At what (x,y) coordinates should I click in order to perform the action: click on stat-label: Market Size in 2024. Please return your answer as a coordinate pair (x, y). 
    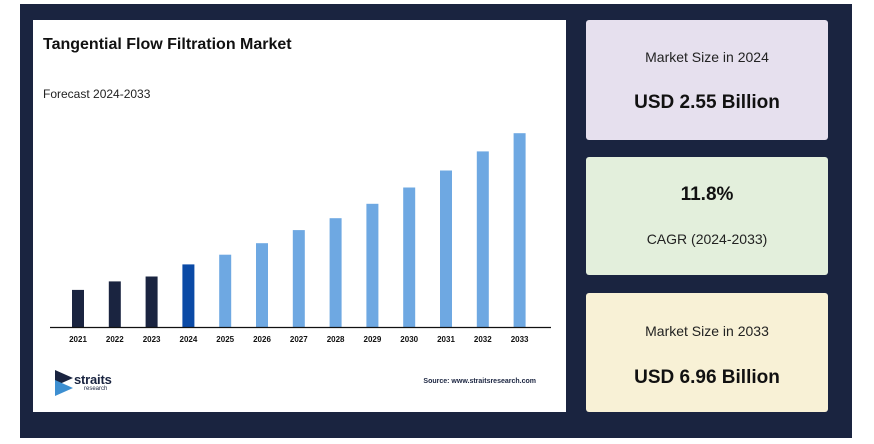
    Looking at the image, I should click on (707, 57).